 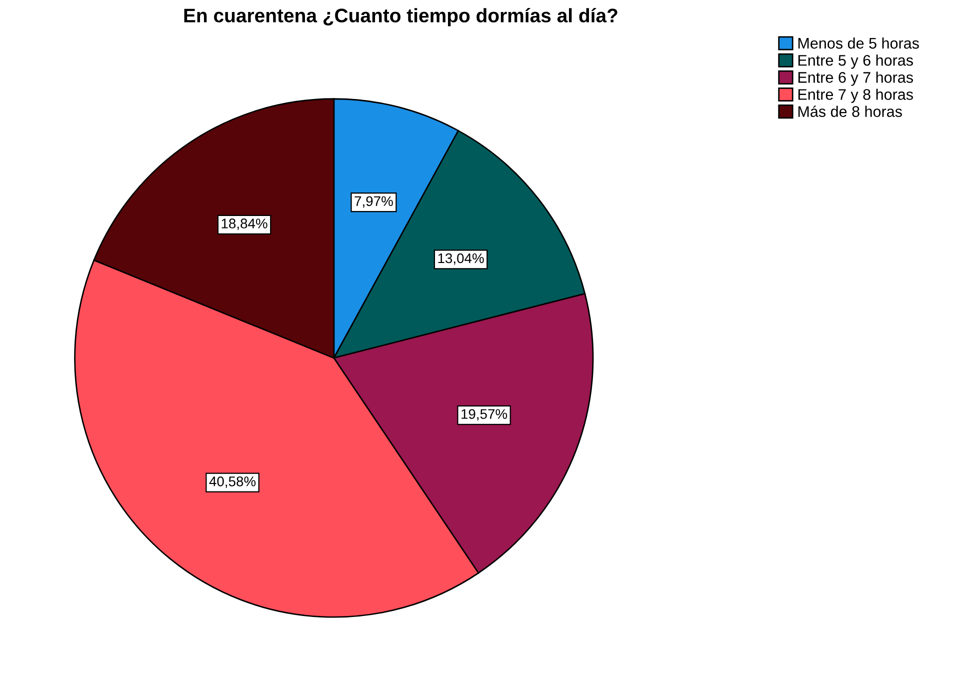 I want to click on legend-label: Menos de 5 horas, so click(x=858, y=43).